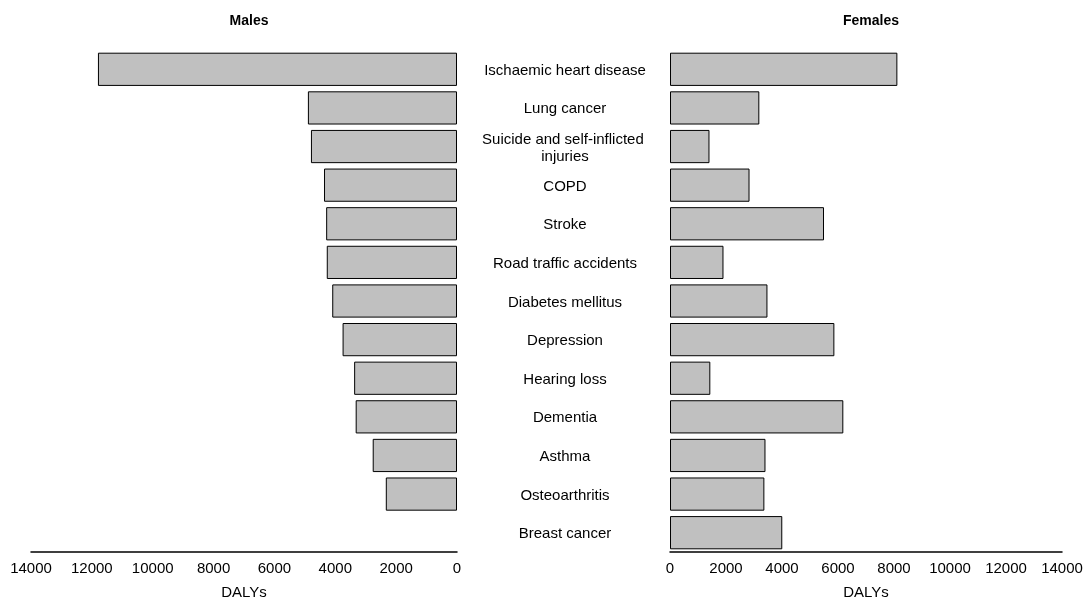 The height and width of the screenshot is (614, 1090). What do you see at coordinates (565, 301) in the screenshot?
I see `y-tick-label: Diabetes mellitus` at bounding box center [565, 301].